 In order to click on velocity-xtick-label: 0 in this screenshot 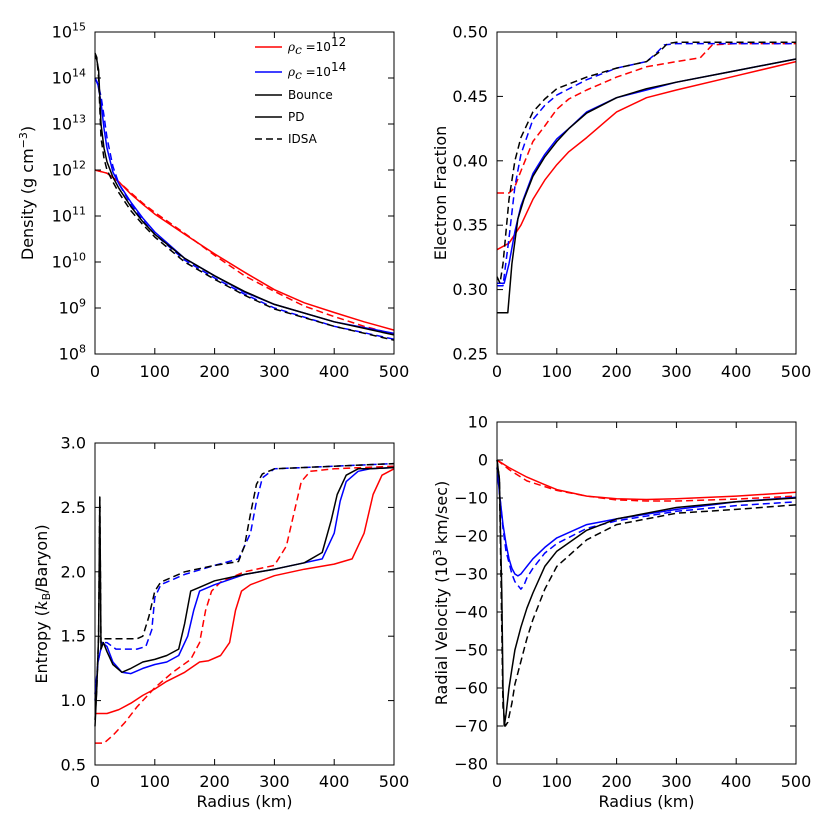, I will do `click(497, 781)`.